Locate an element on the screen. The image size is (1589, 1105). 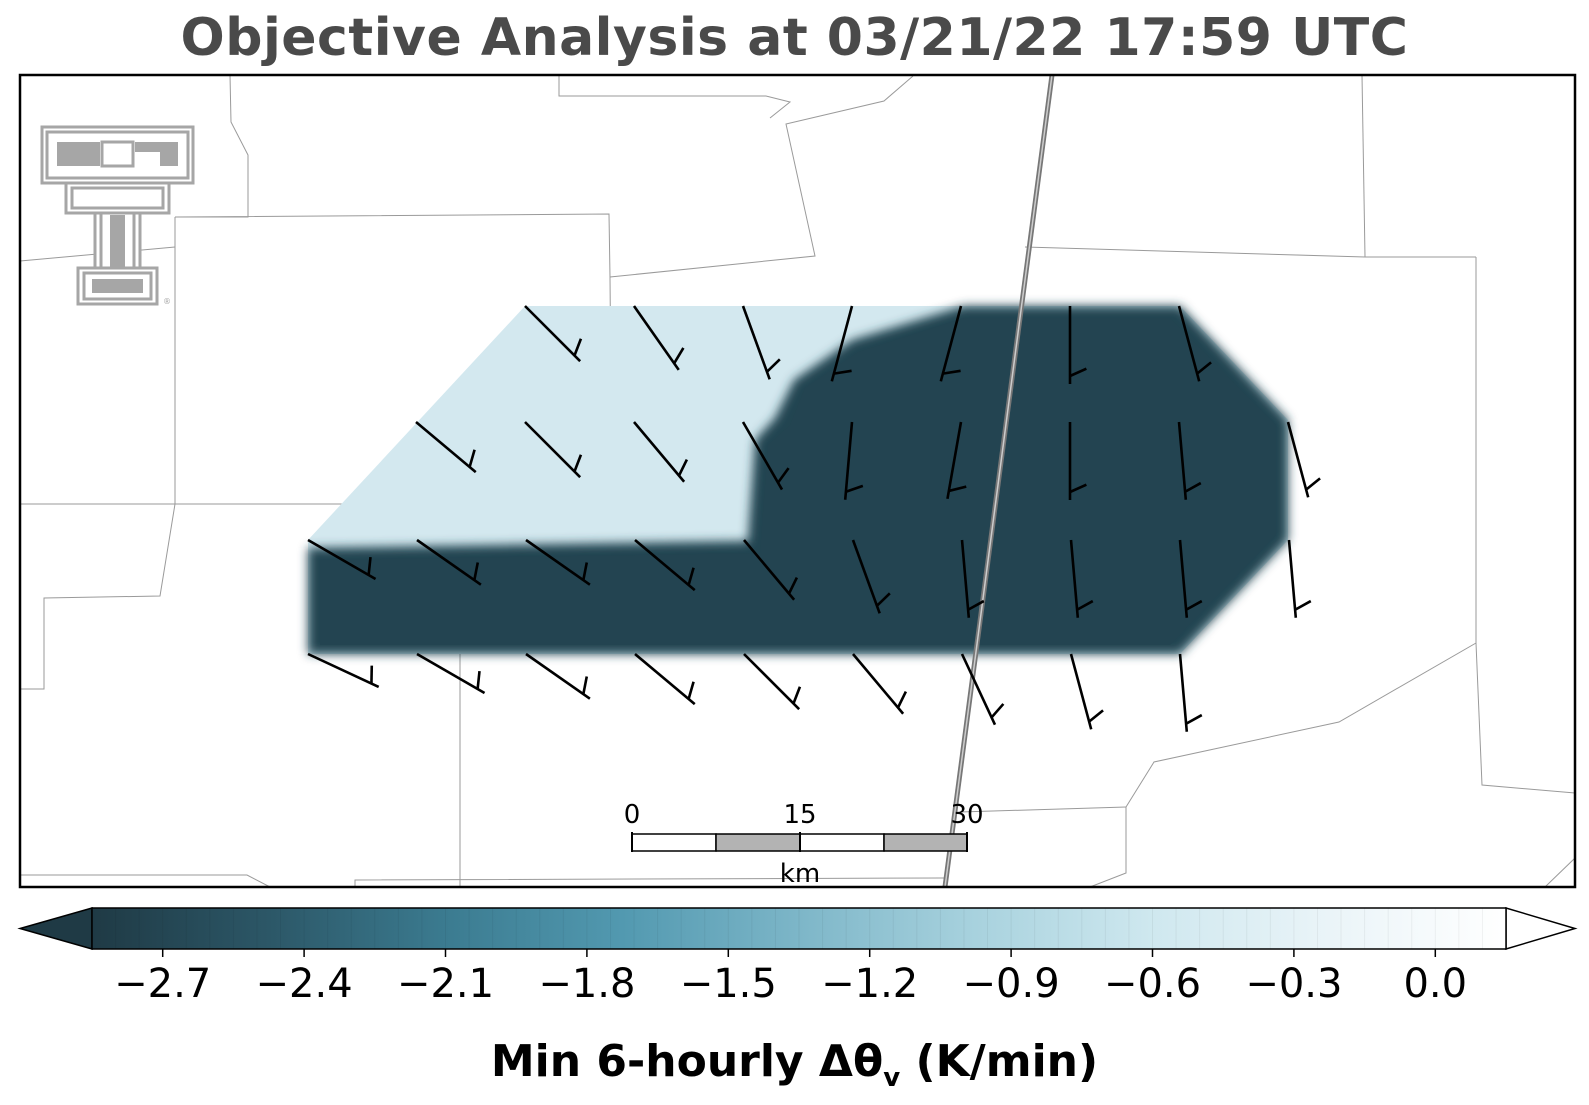
colorbar-body is located at coordinates (797, 928).